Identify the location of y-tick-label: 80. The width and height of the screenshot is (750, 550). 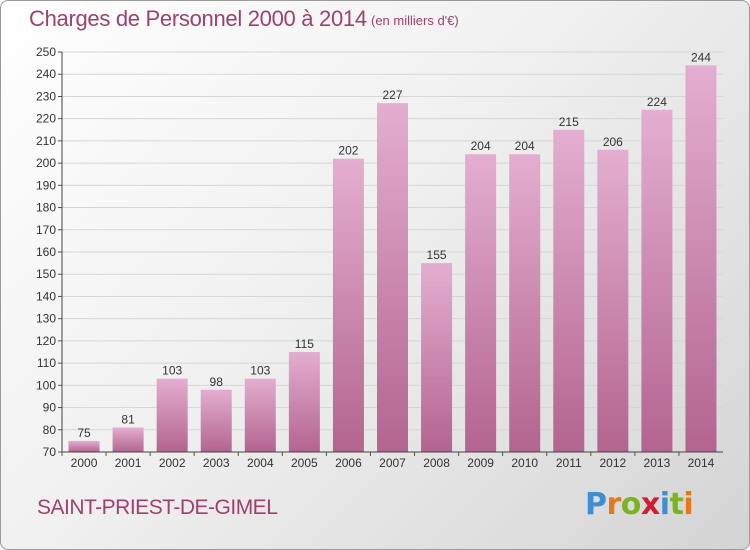
(50, 430).